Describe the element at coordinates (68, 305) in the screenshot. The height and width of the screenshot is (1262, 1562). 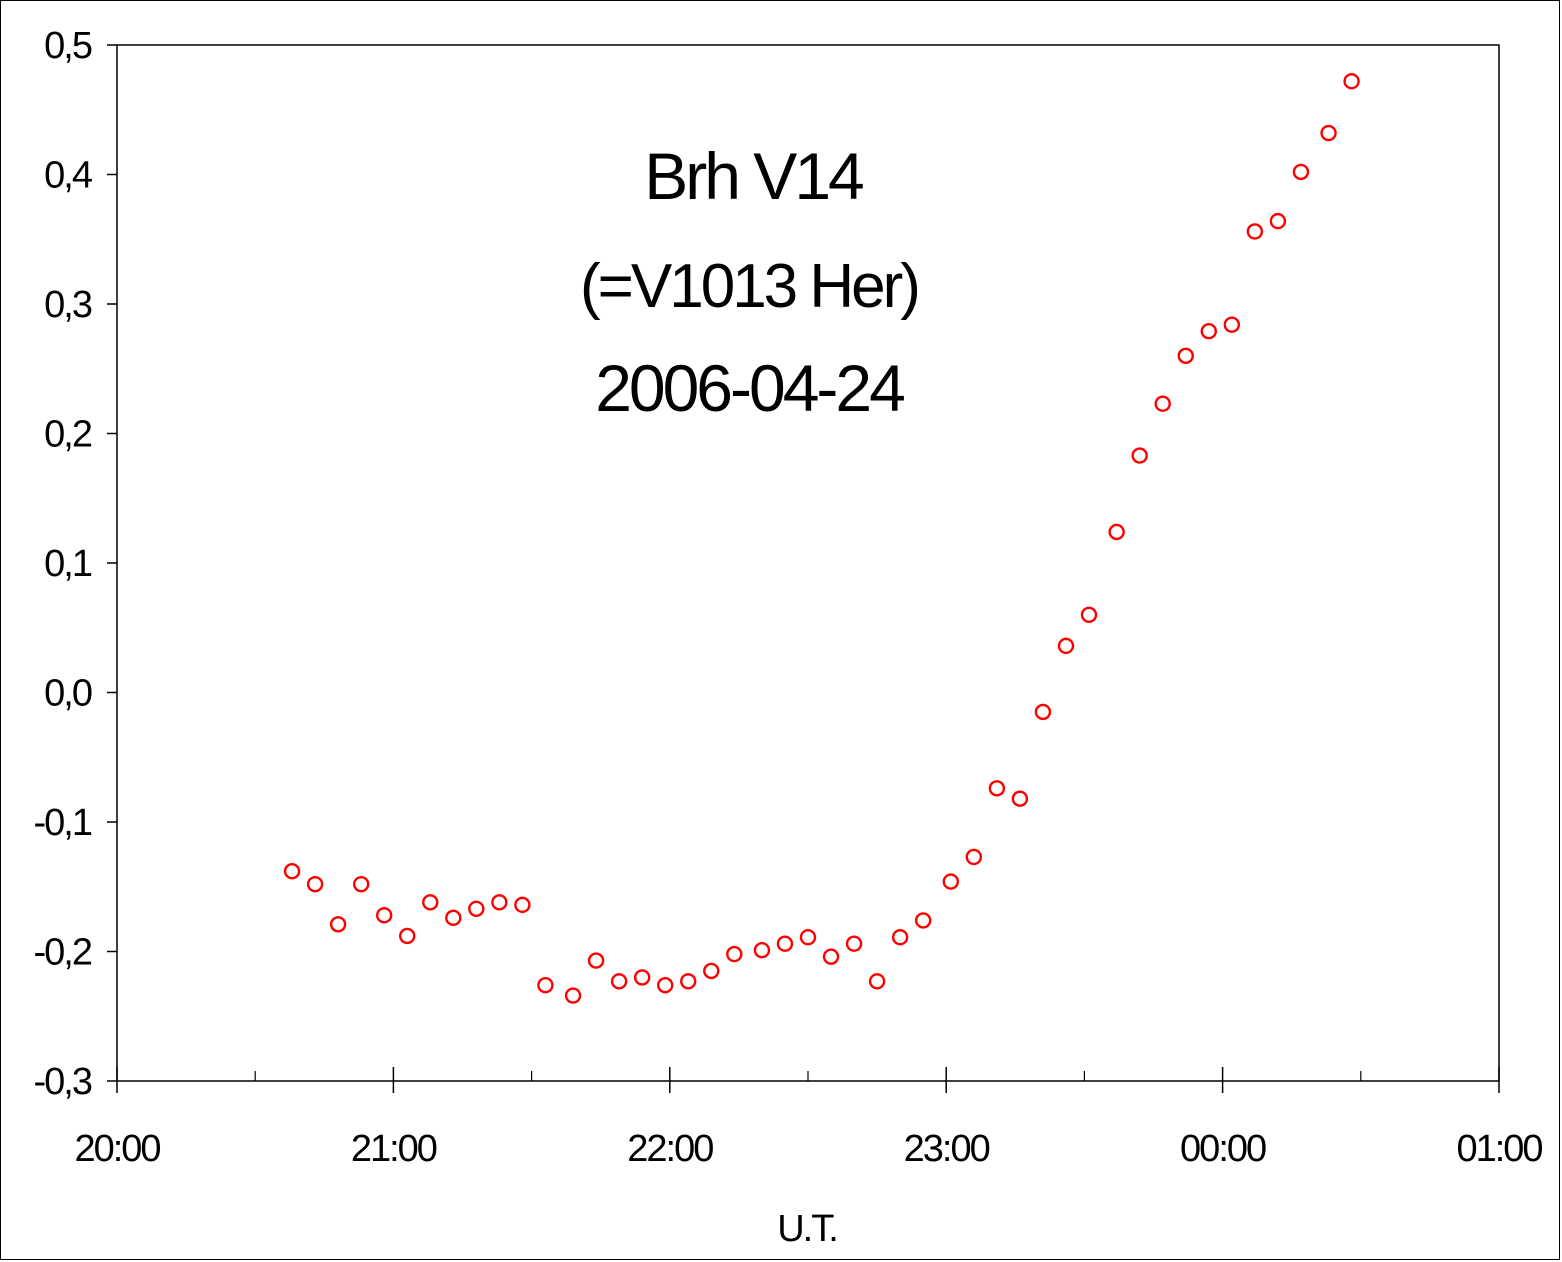
I see `y-tick-label: 0,3` at that location.